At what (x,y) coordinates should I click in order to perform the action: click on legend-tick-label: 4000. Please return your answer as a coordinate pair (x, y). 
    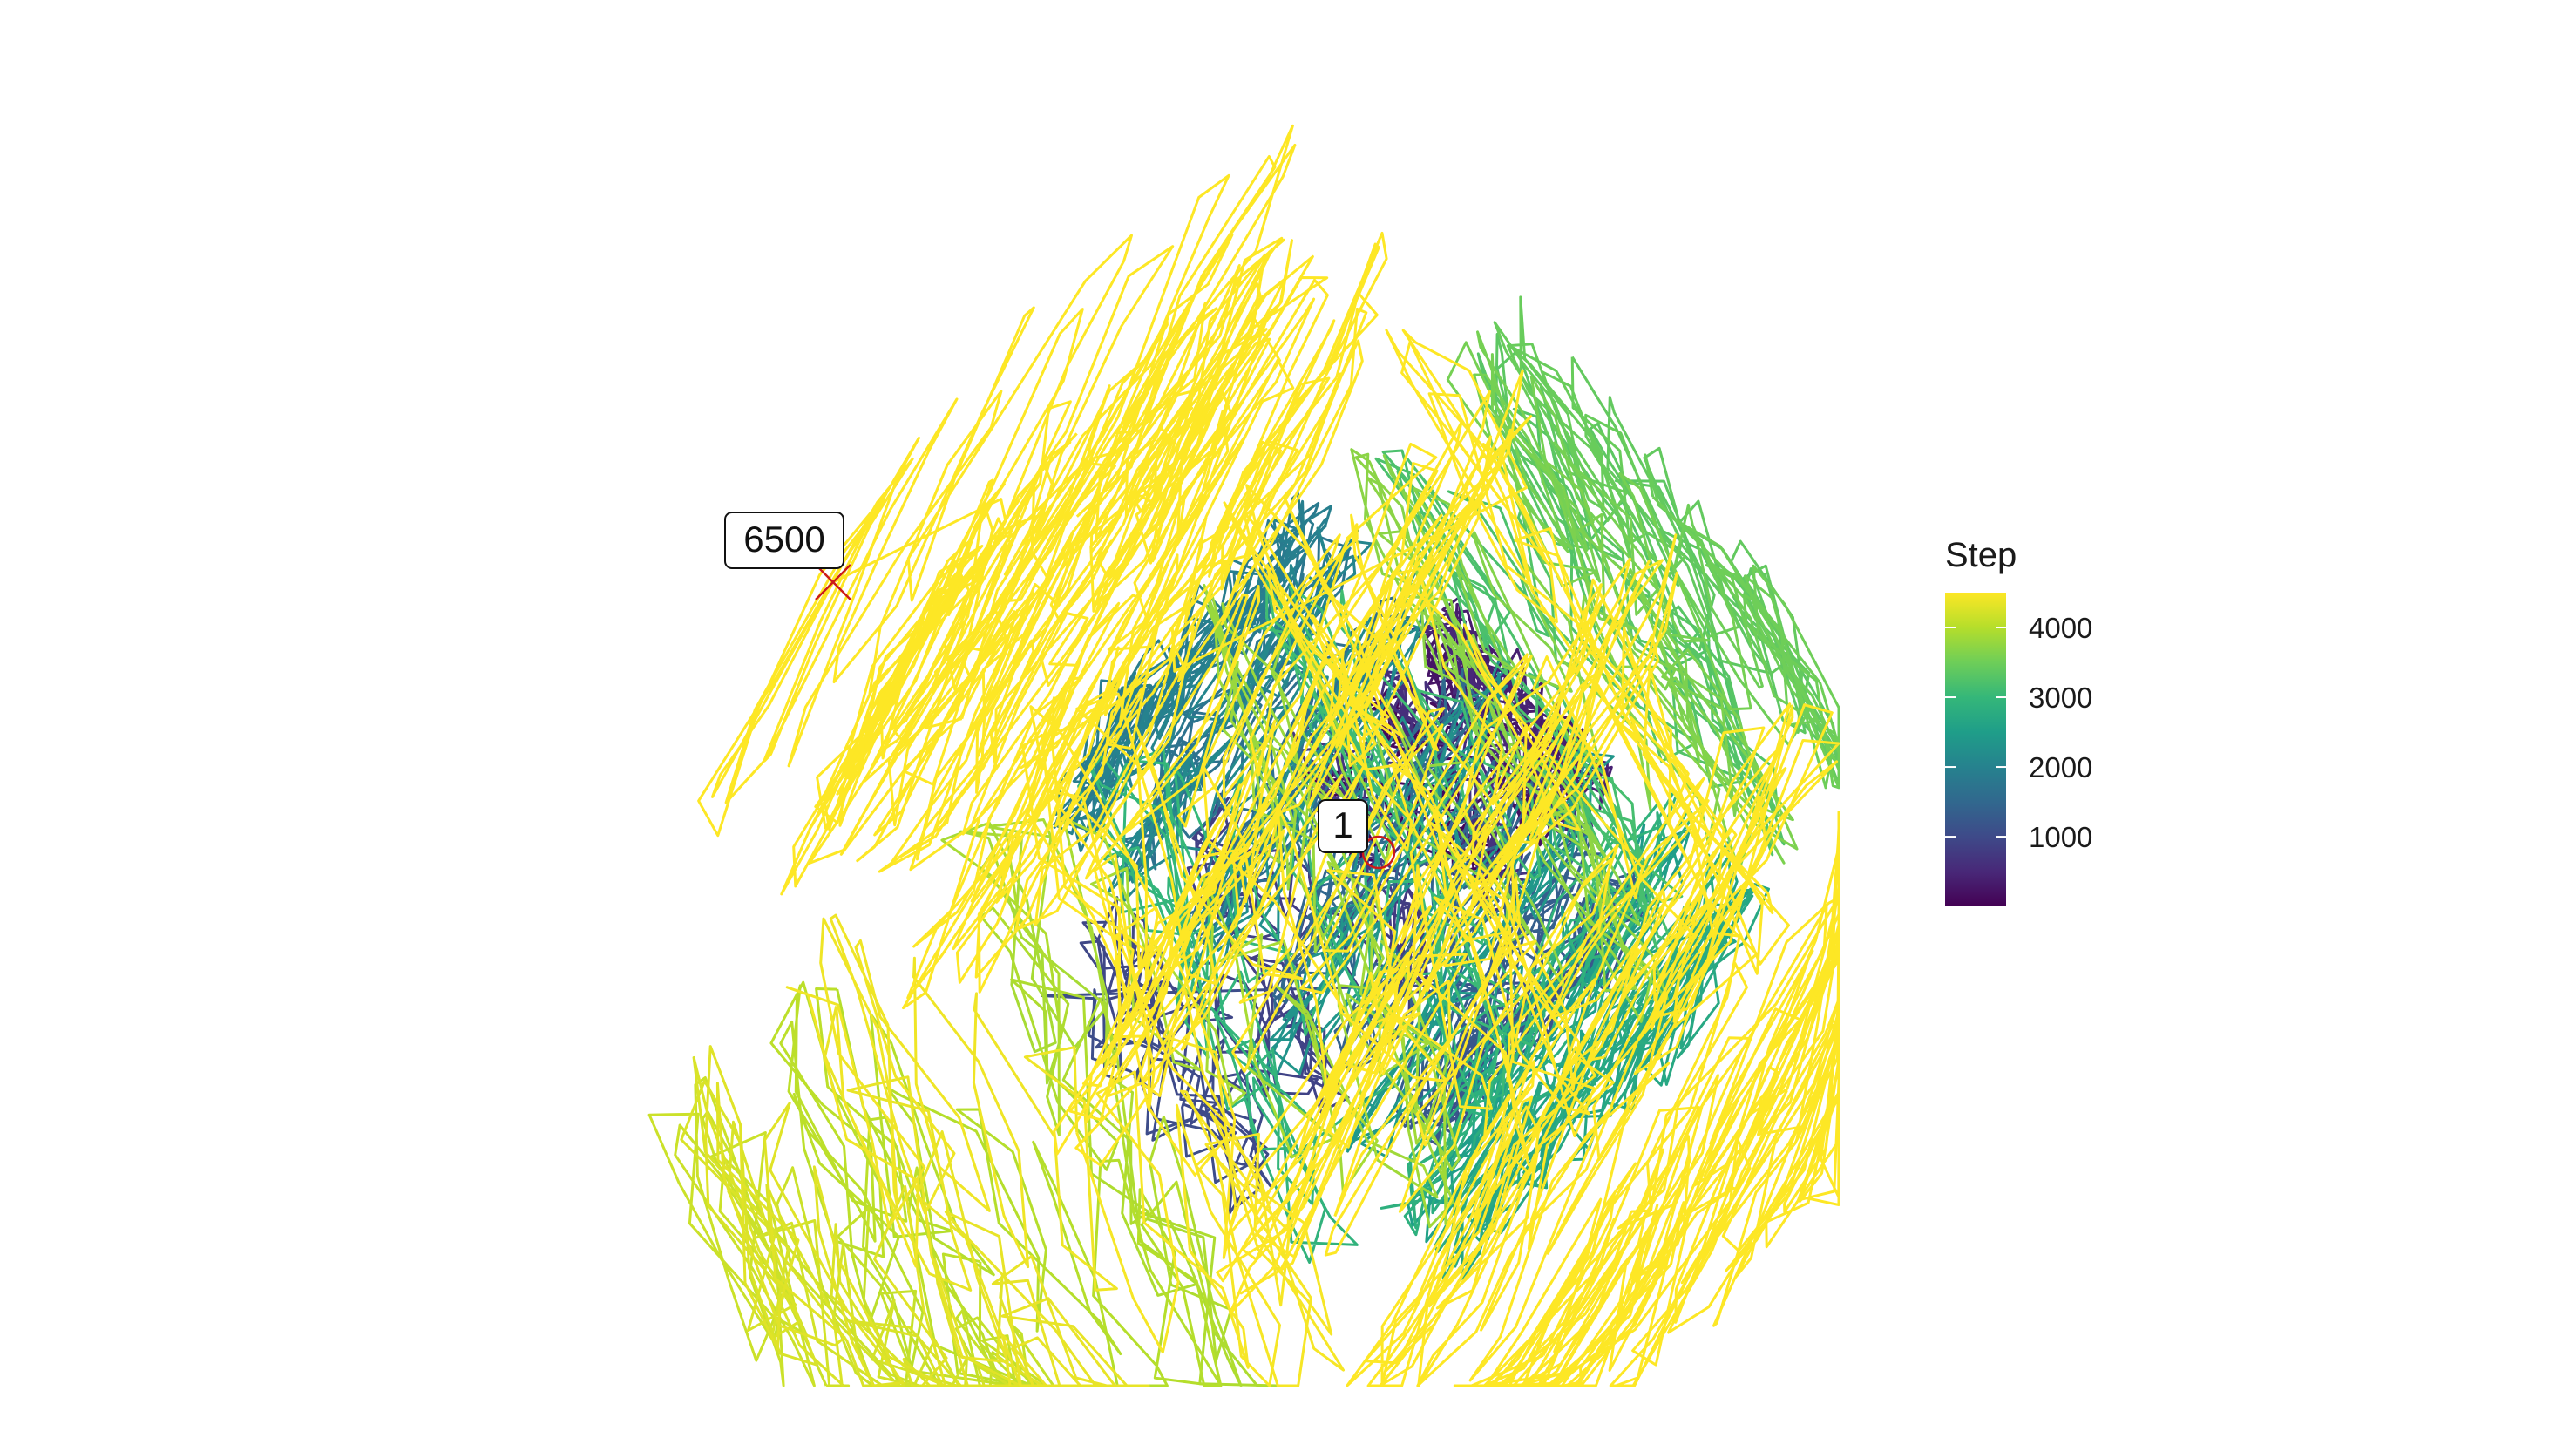
    Looking at the image, I should click on (2060, 628).